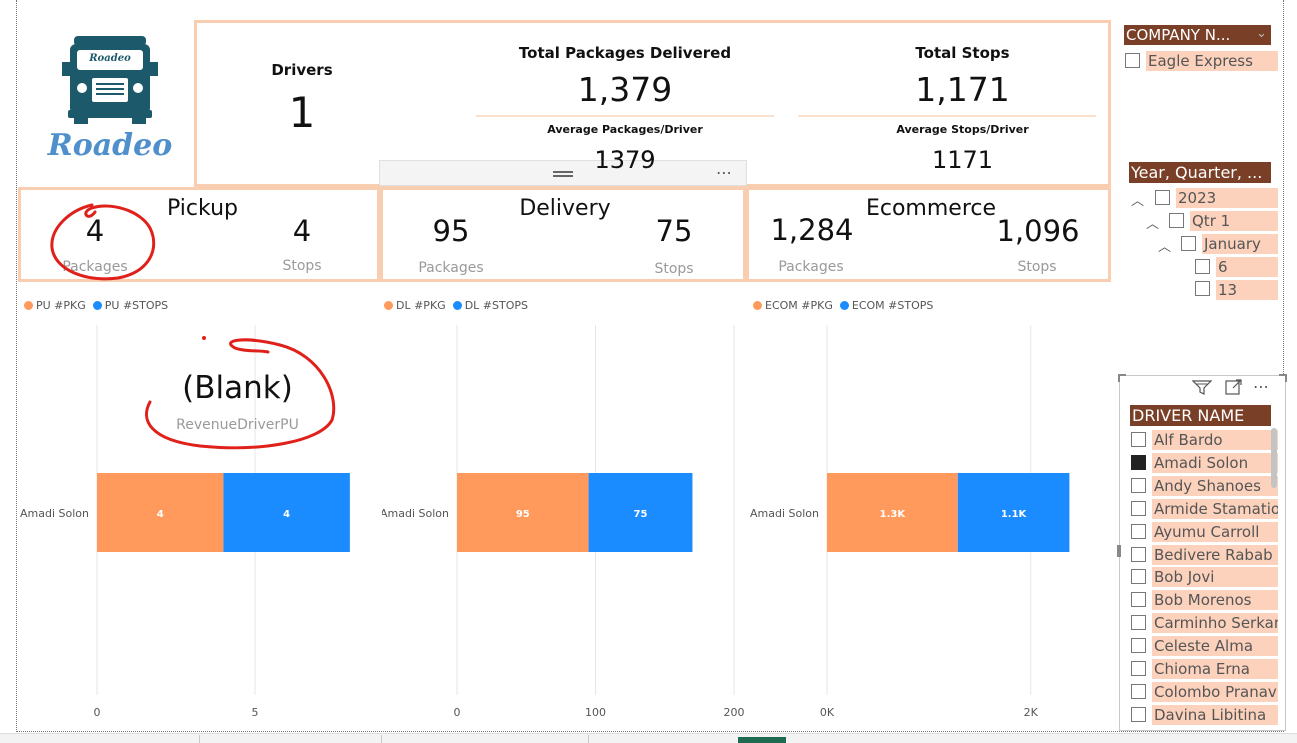  Describe the element at coordinates (931, 208) in the screenshot. I see `ecommerce-title: Ecommerce` at that location.